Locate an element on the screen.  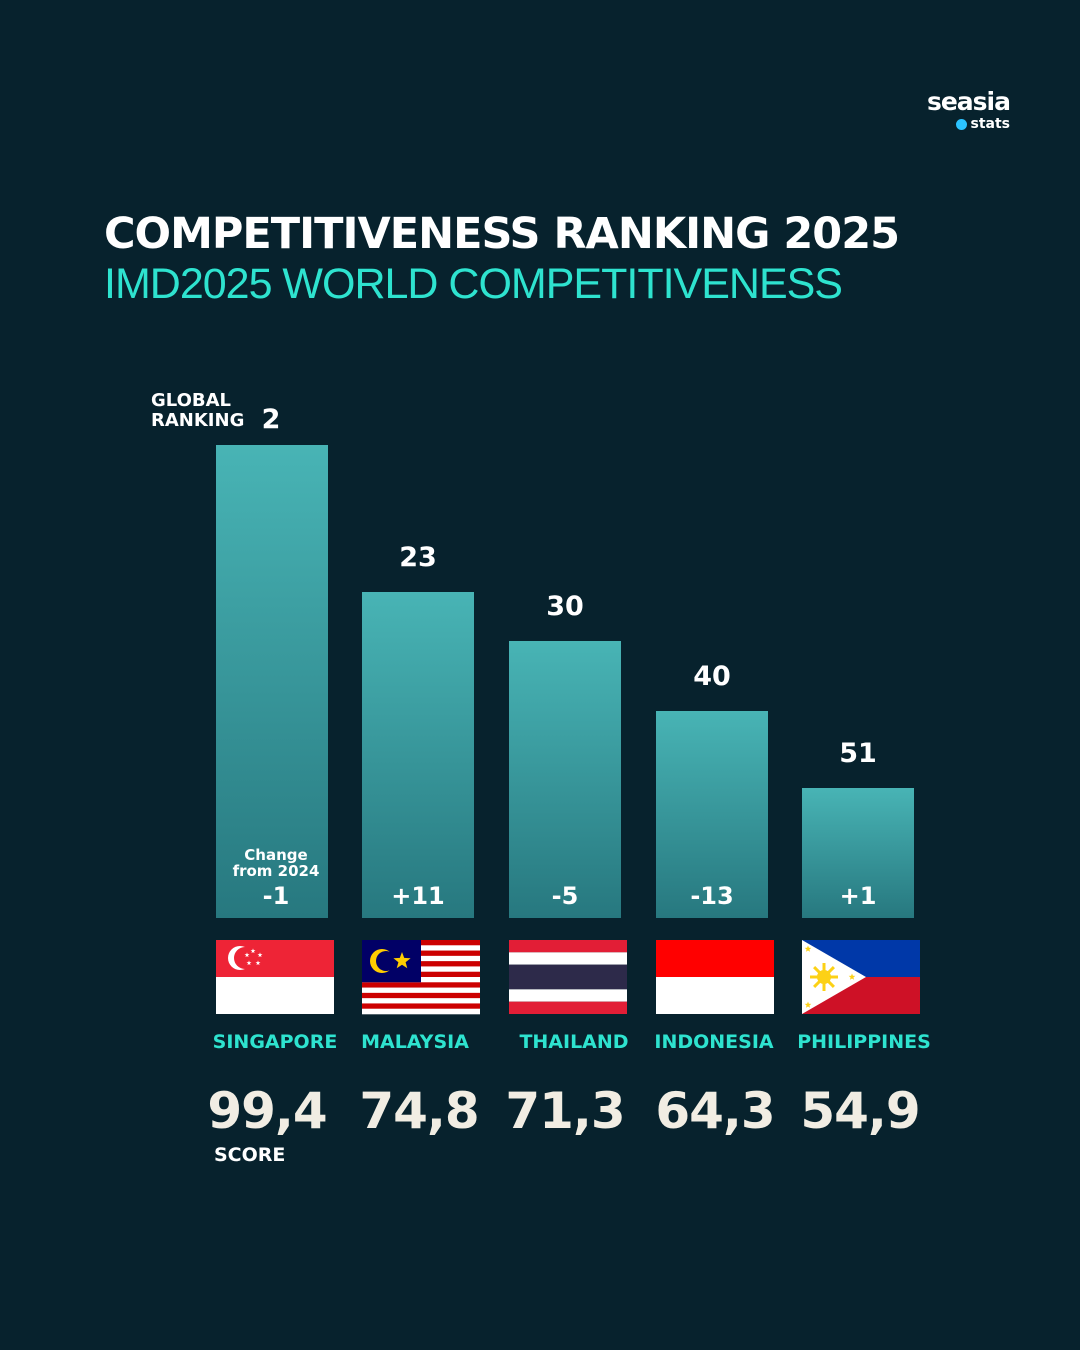
country-label-indonesia: INDONESIA is located at coordinates (714, 1042).